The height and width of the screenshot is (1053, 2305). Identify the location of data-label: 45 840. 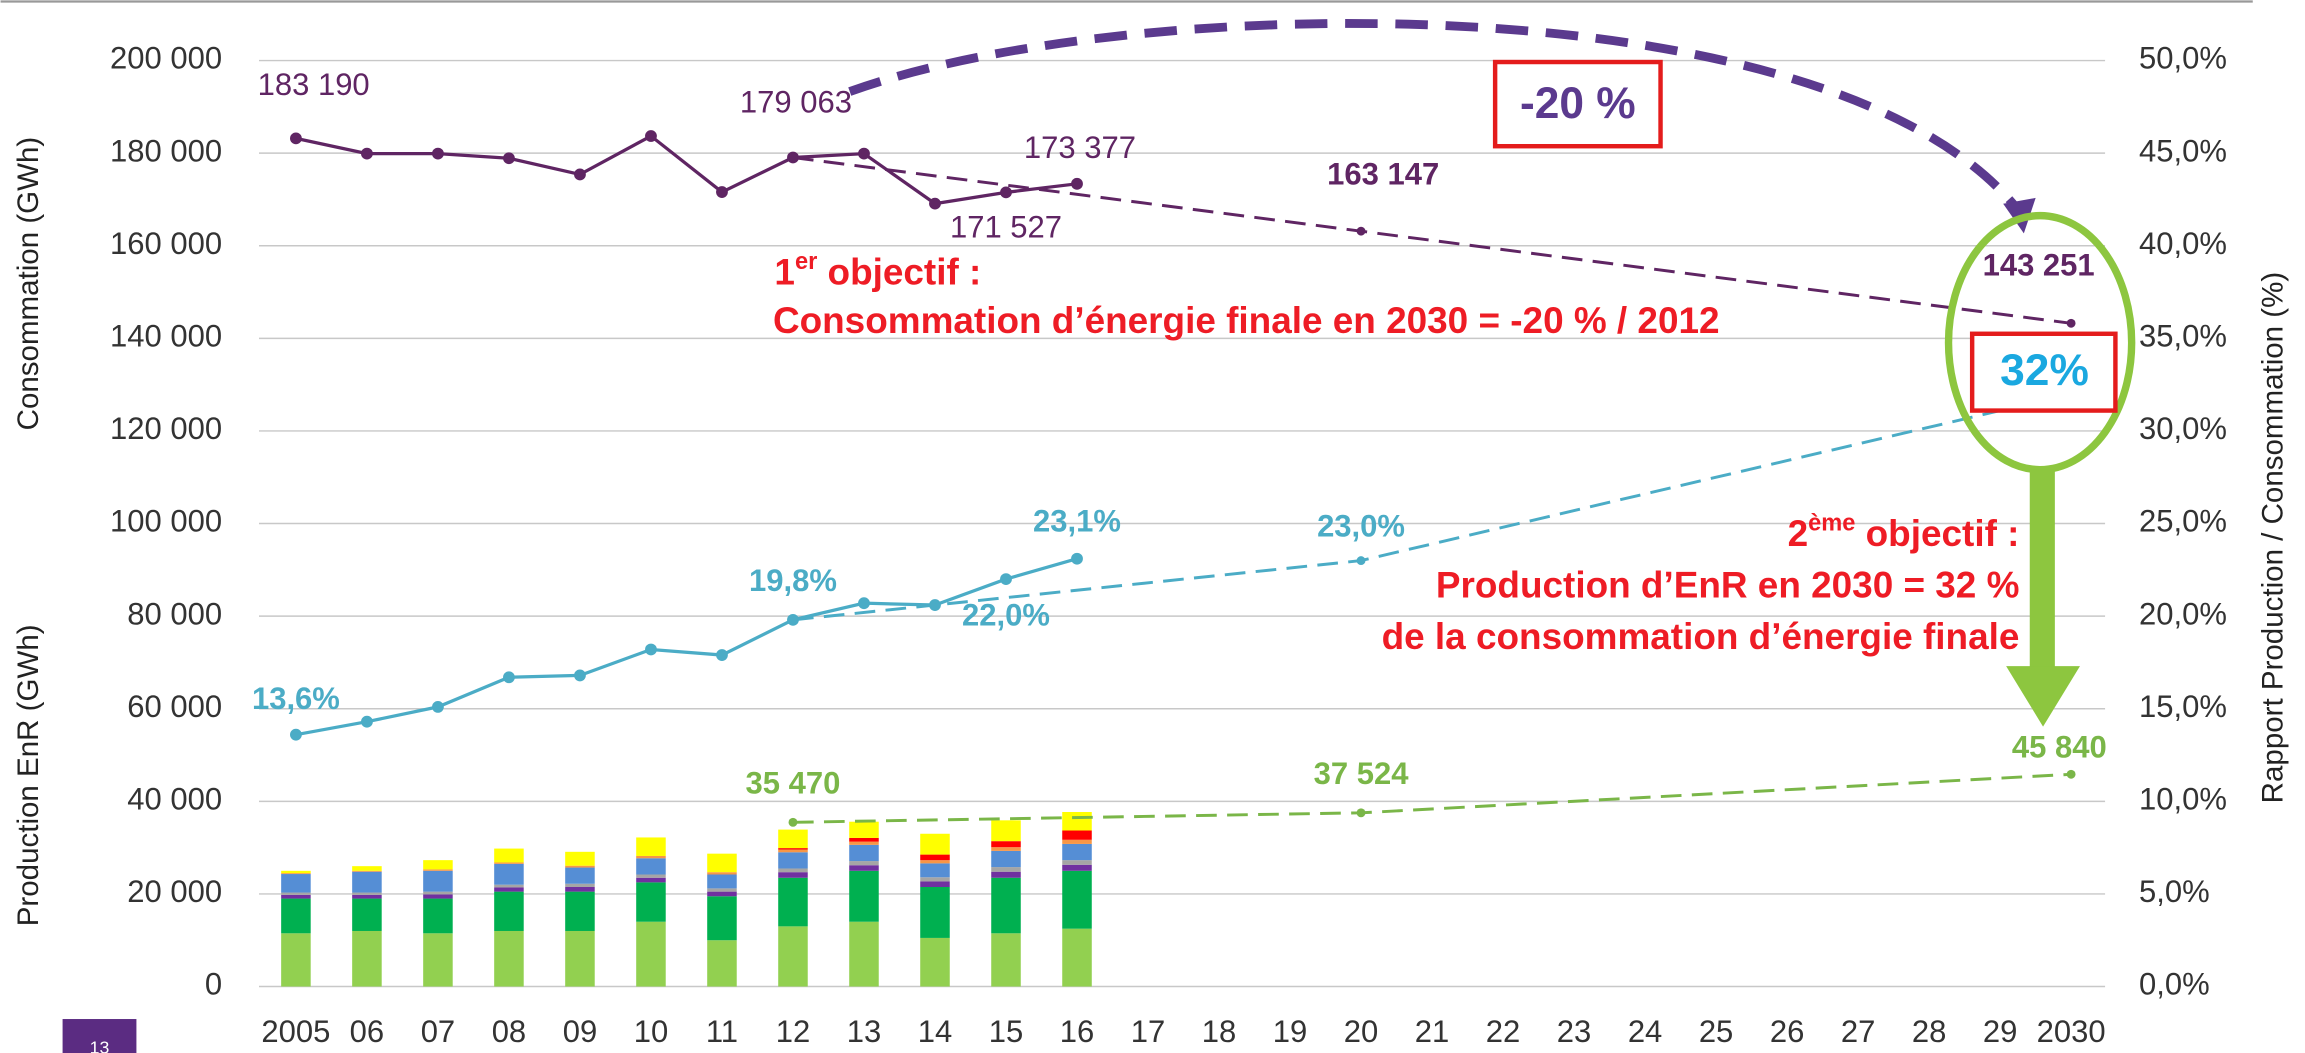
(2059, 746).